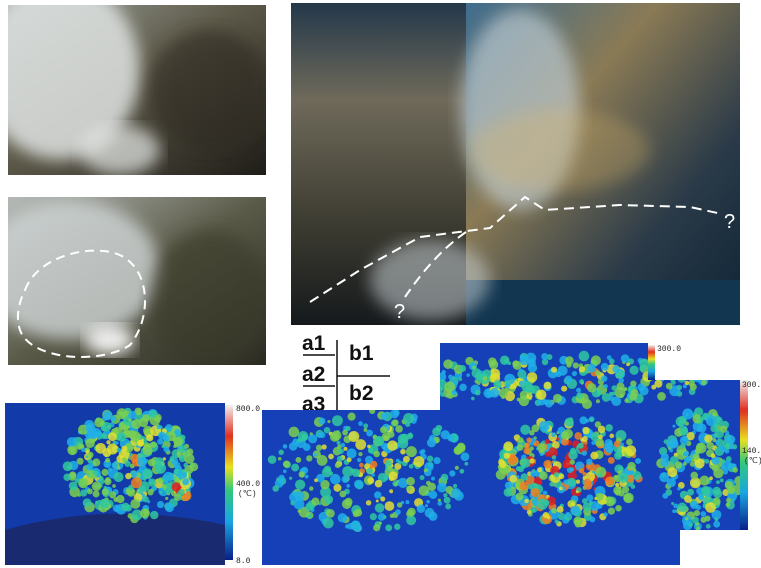  What do you see at coordinates (248, 484) in the screenshot?
I see `scale-label: 400.0` at bounding box center [248, 484].